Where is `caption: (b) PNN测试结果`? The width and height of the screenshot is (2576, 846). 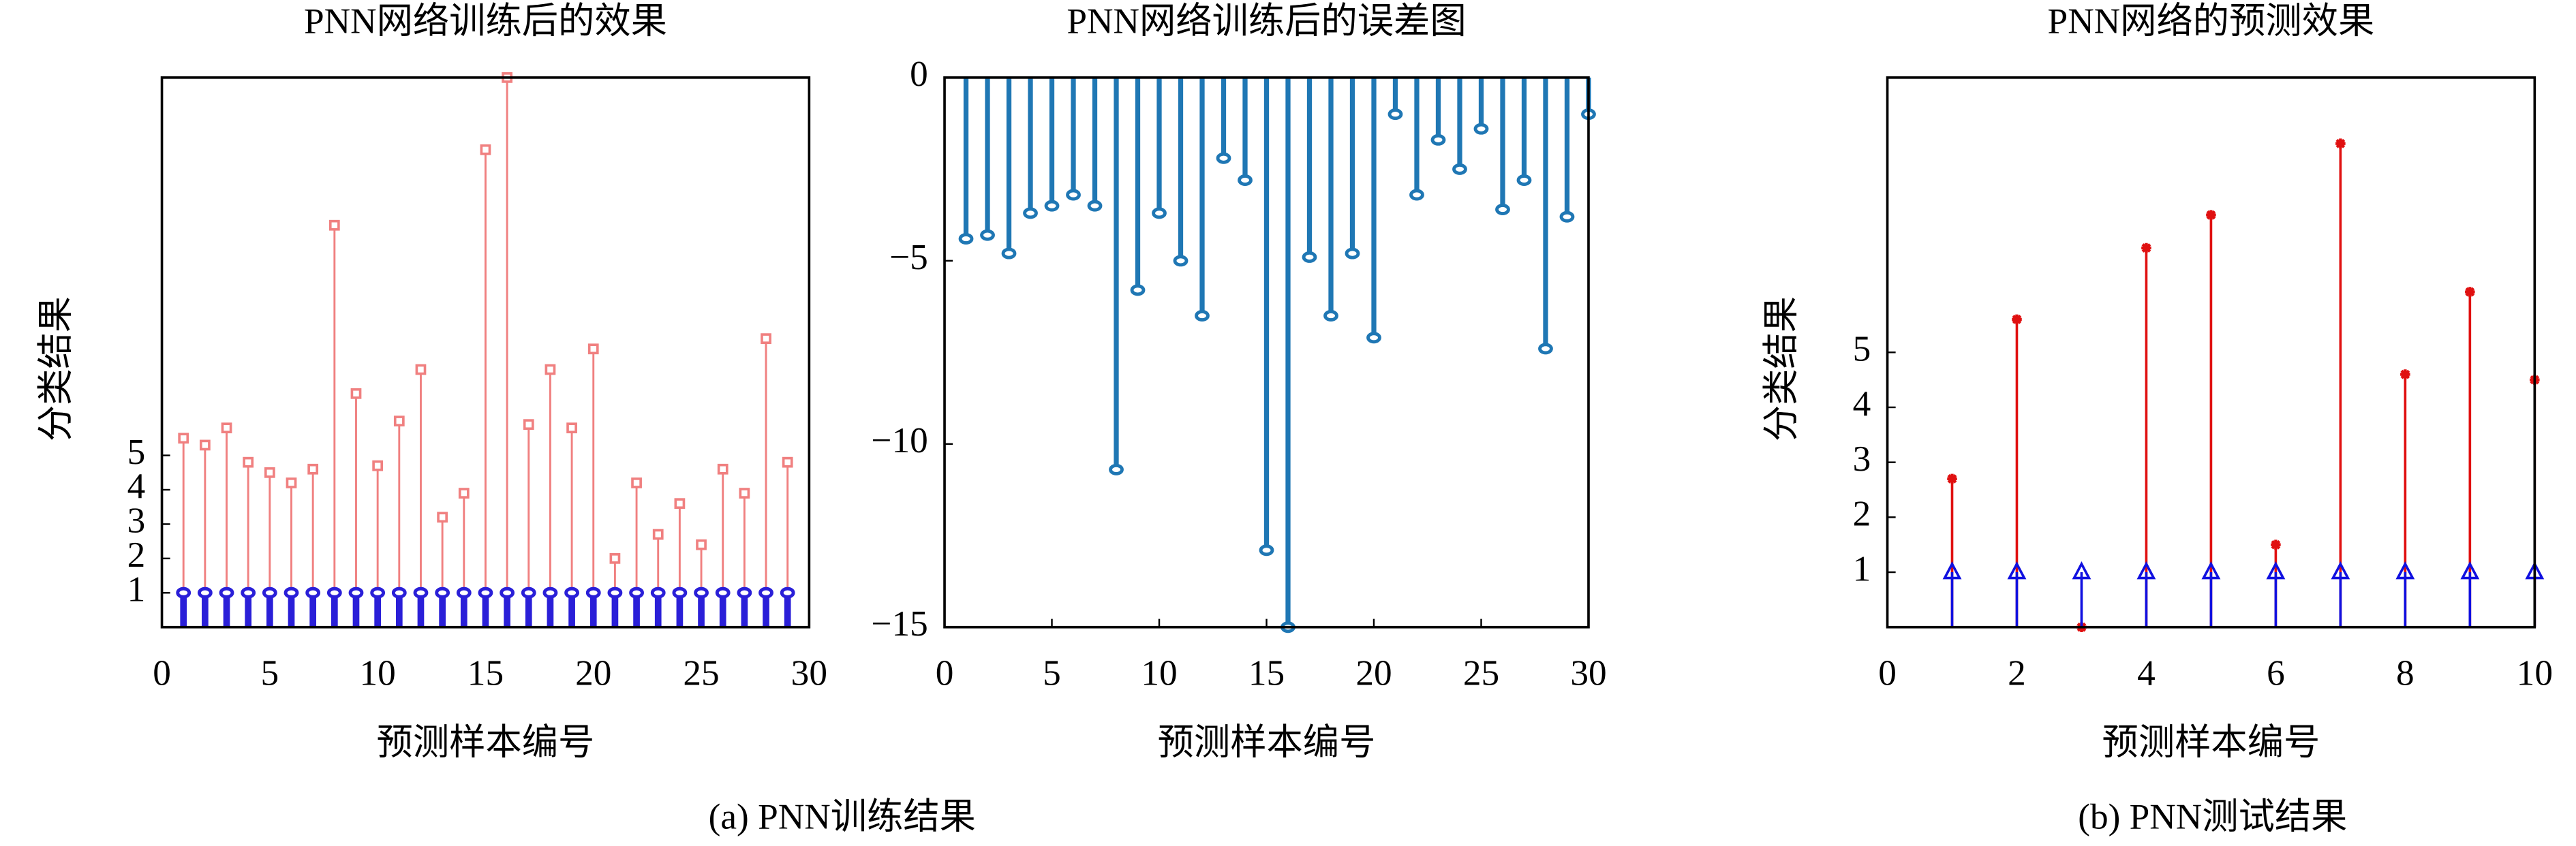 caption: (b) PNN测试结果 is located at coordinates (2212, 816).